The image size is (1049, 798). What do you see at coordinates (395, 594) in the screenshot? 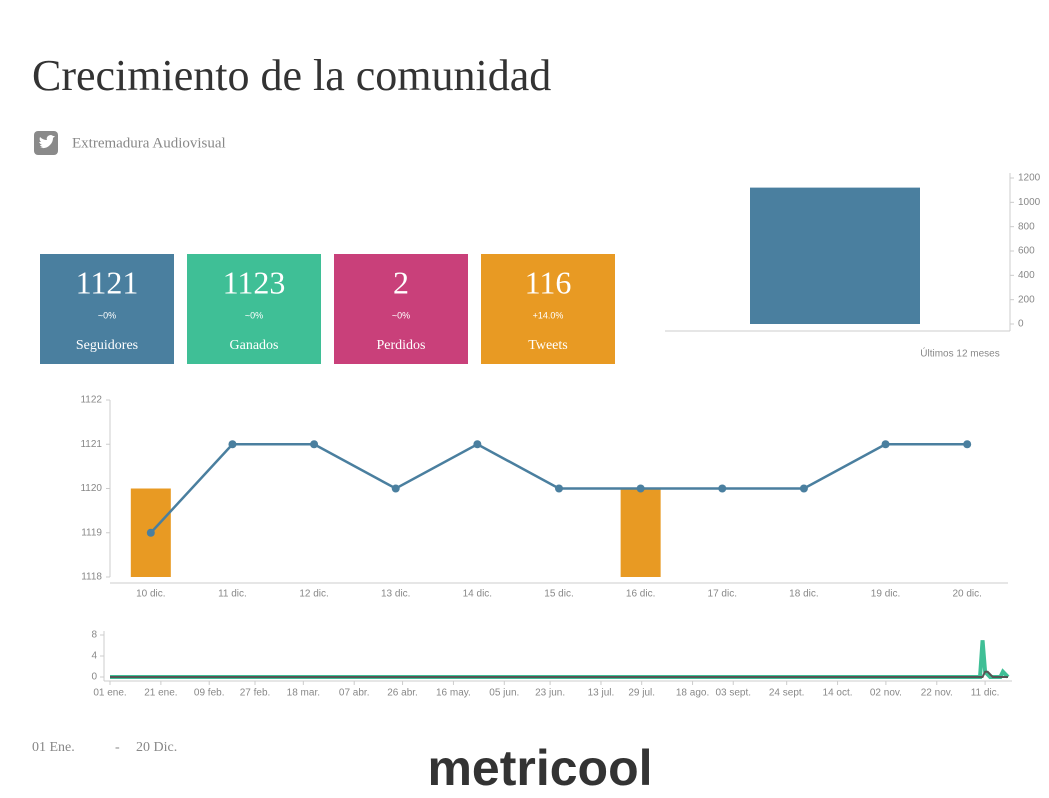
I see `x-tick-label: 13 dic.` at bounding box center [395, 594].